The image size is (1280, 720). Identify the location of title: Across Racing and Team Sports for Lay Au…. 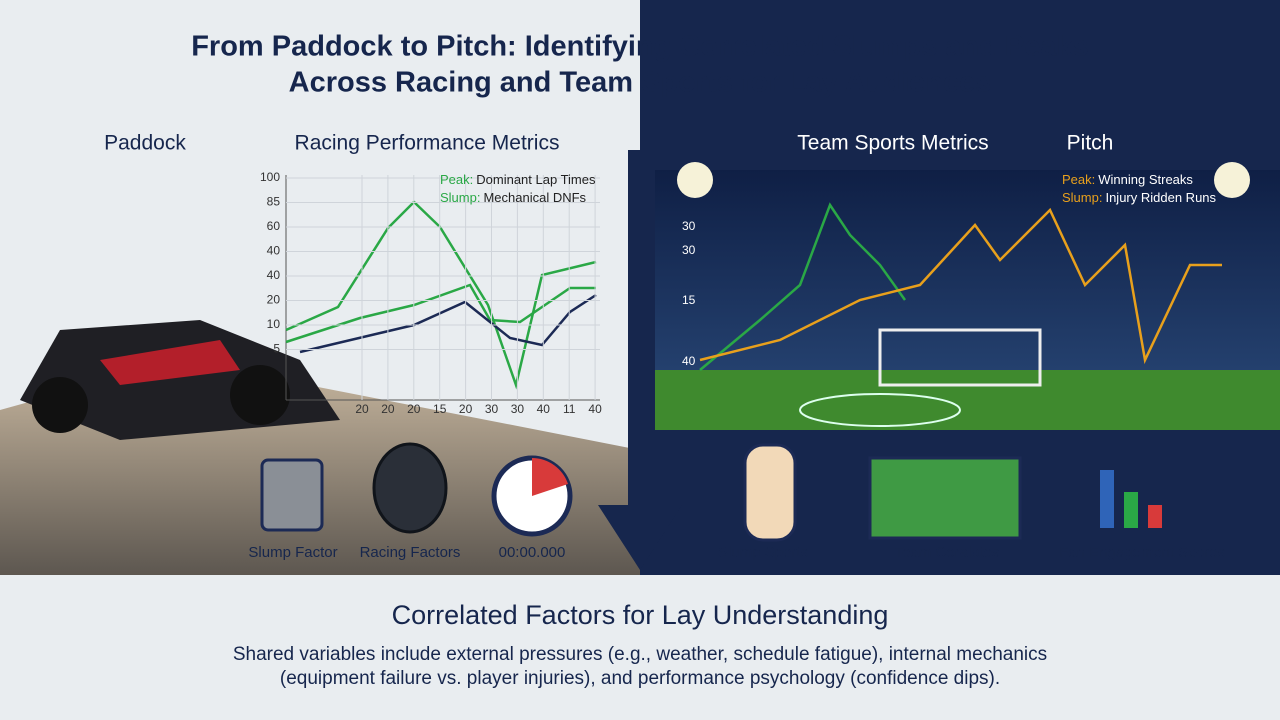
(640, 83).